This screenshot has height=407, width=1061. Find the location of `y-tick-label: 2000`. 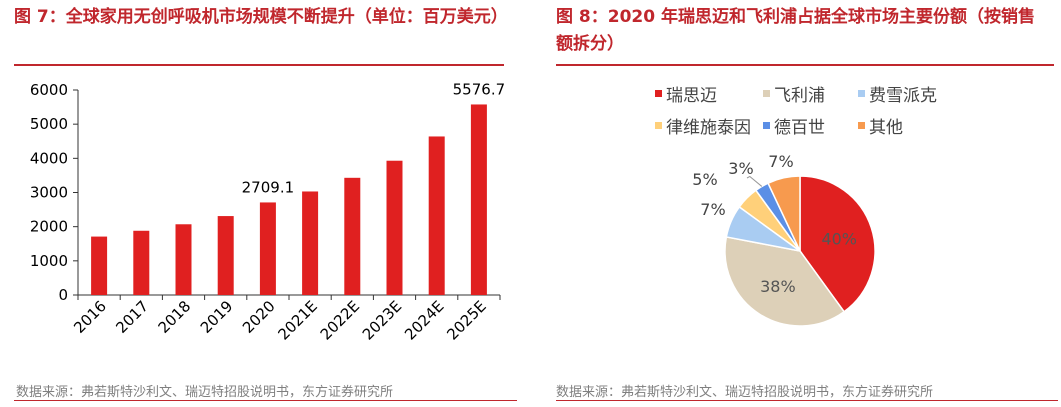

y-tick-label: 2000 is located at coordinates (49, 227).